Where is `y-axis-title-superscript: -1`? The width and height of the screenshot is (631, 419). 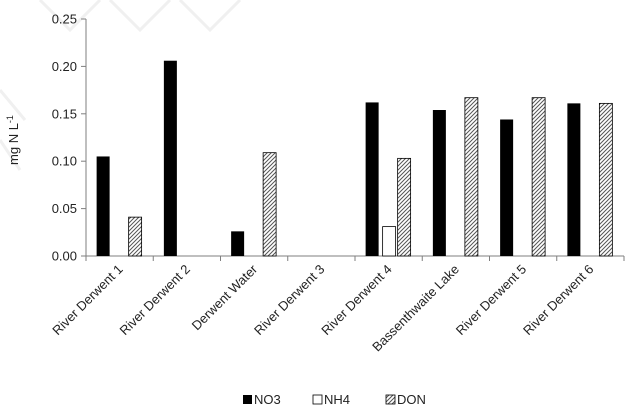 y-axis-title-superscript: -1 is located at coordinates (10, 119).